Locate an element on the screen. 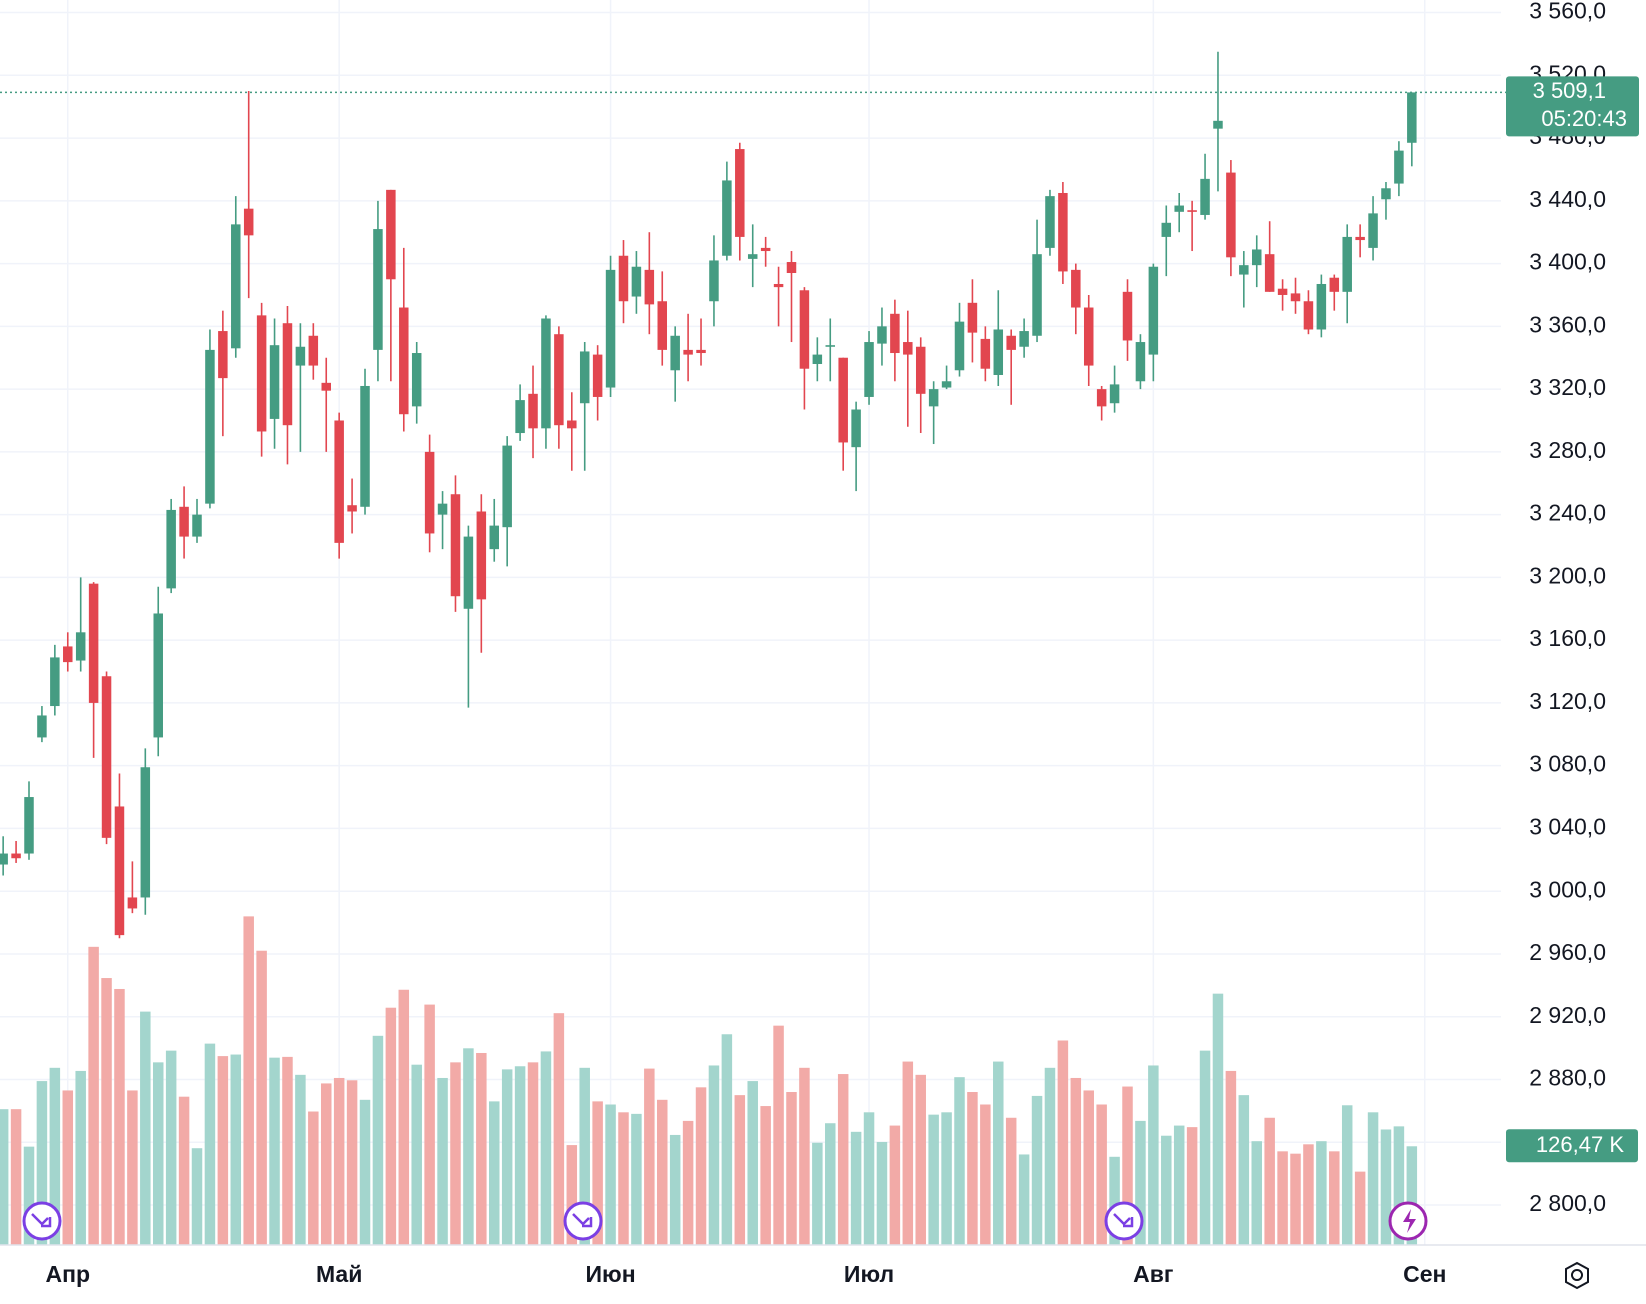 The image size is (1646, 1304). y-tick-label: 3 080,0 is located at coordinates (1567, 764).